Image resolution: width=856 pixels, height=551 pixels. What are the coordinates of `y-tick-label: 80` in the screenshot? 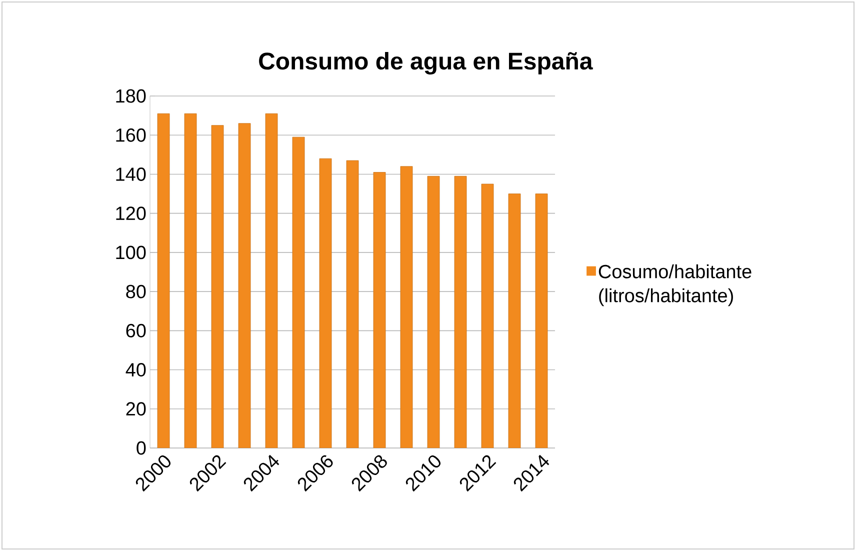 It's located at (136, 291).